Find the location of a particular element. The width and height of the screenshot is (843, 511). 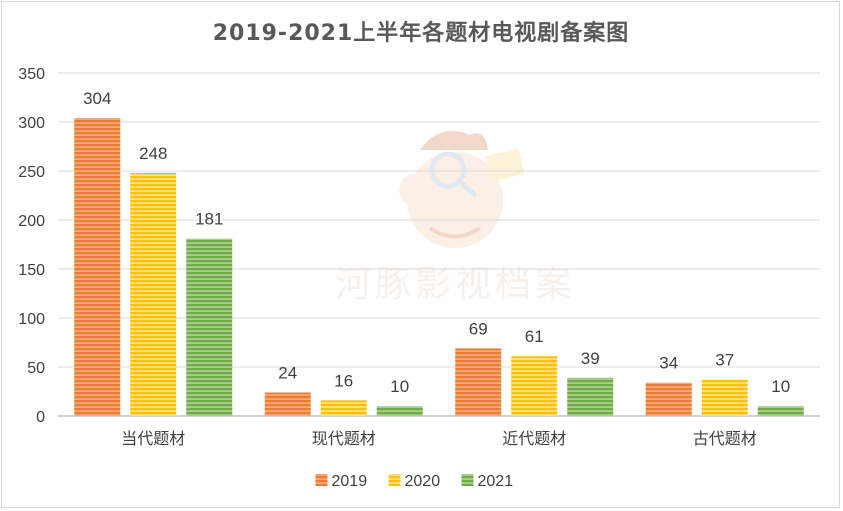

data-label: 69 is located at coordinates (478, 328).